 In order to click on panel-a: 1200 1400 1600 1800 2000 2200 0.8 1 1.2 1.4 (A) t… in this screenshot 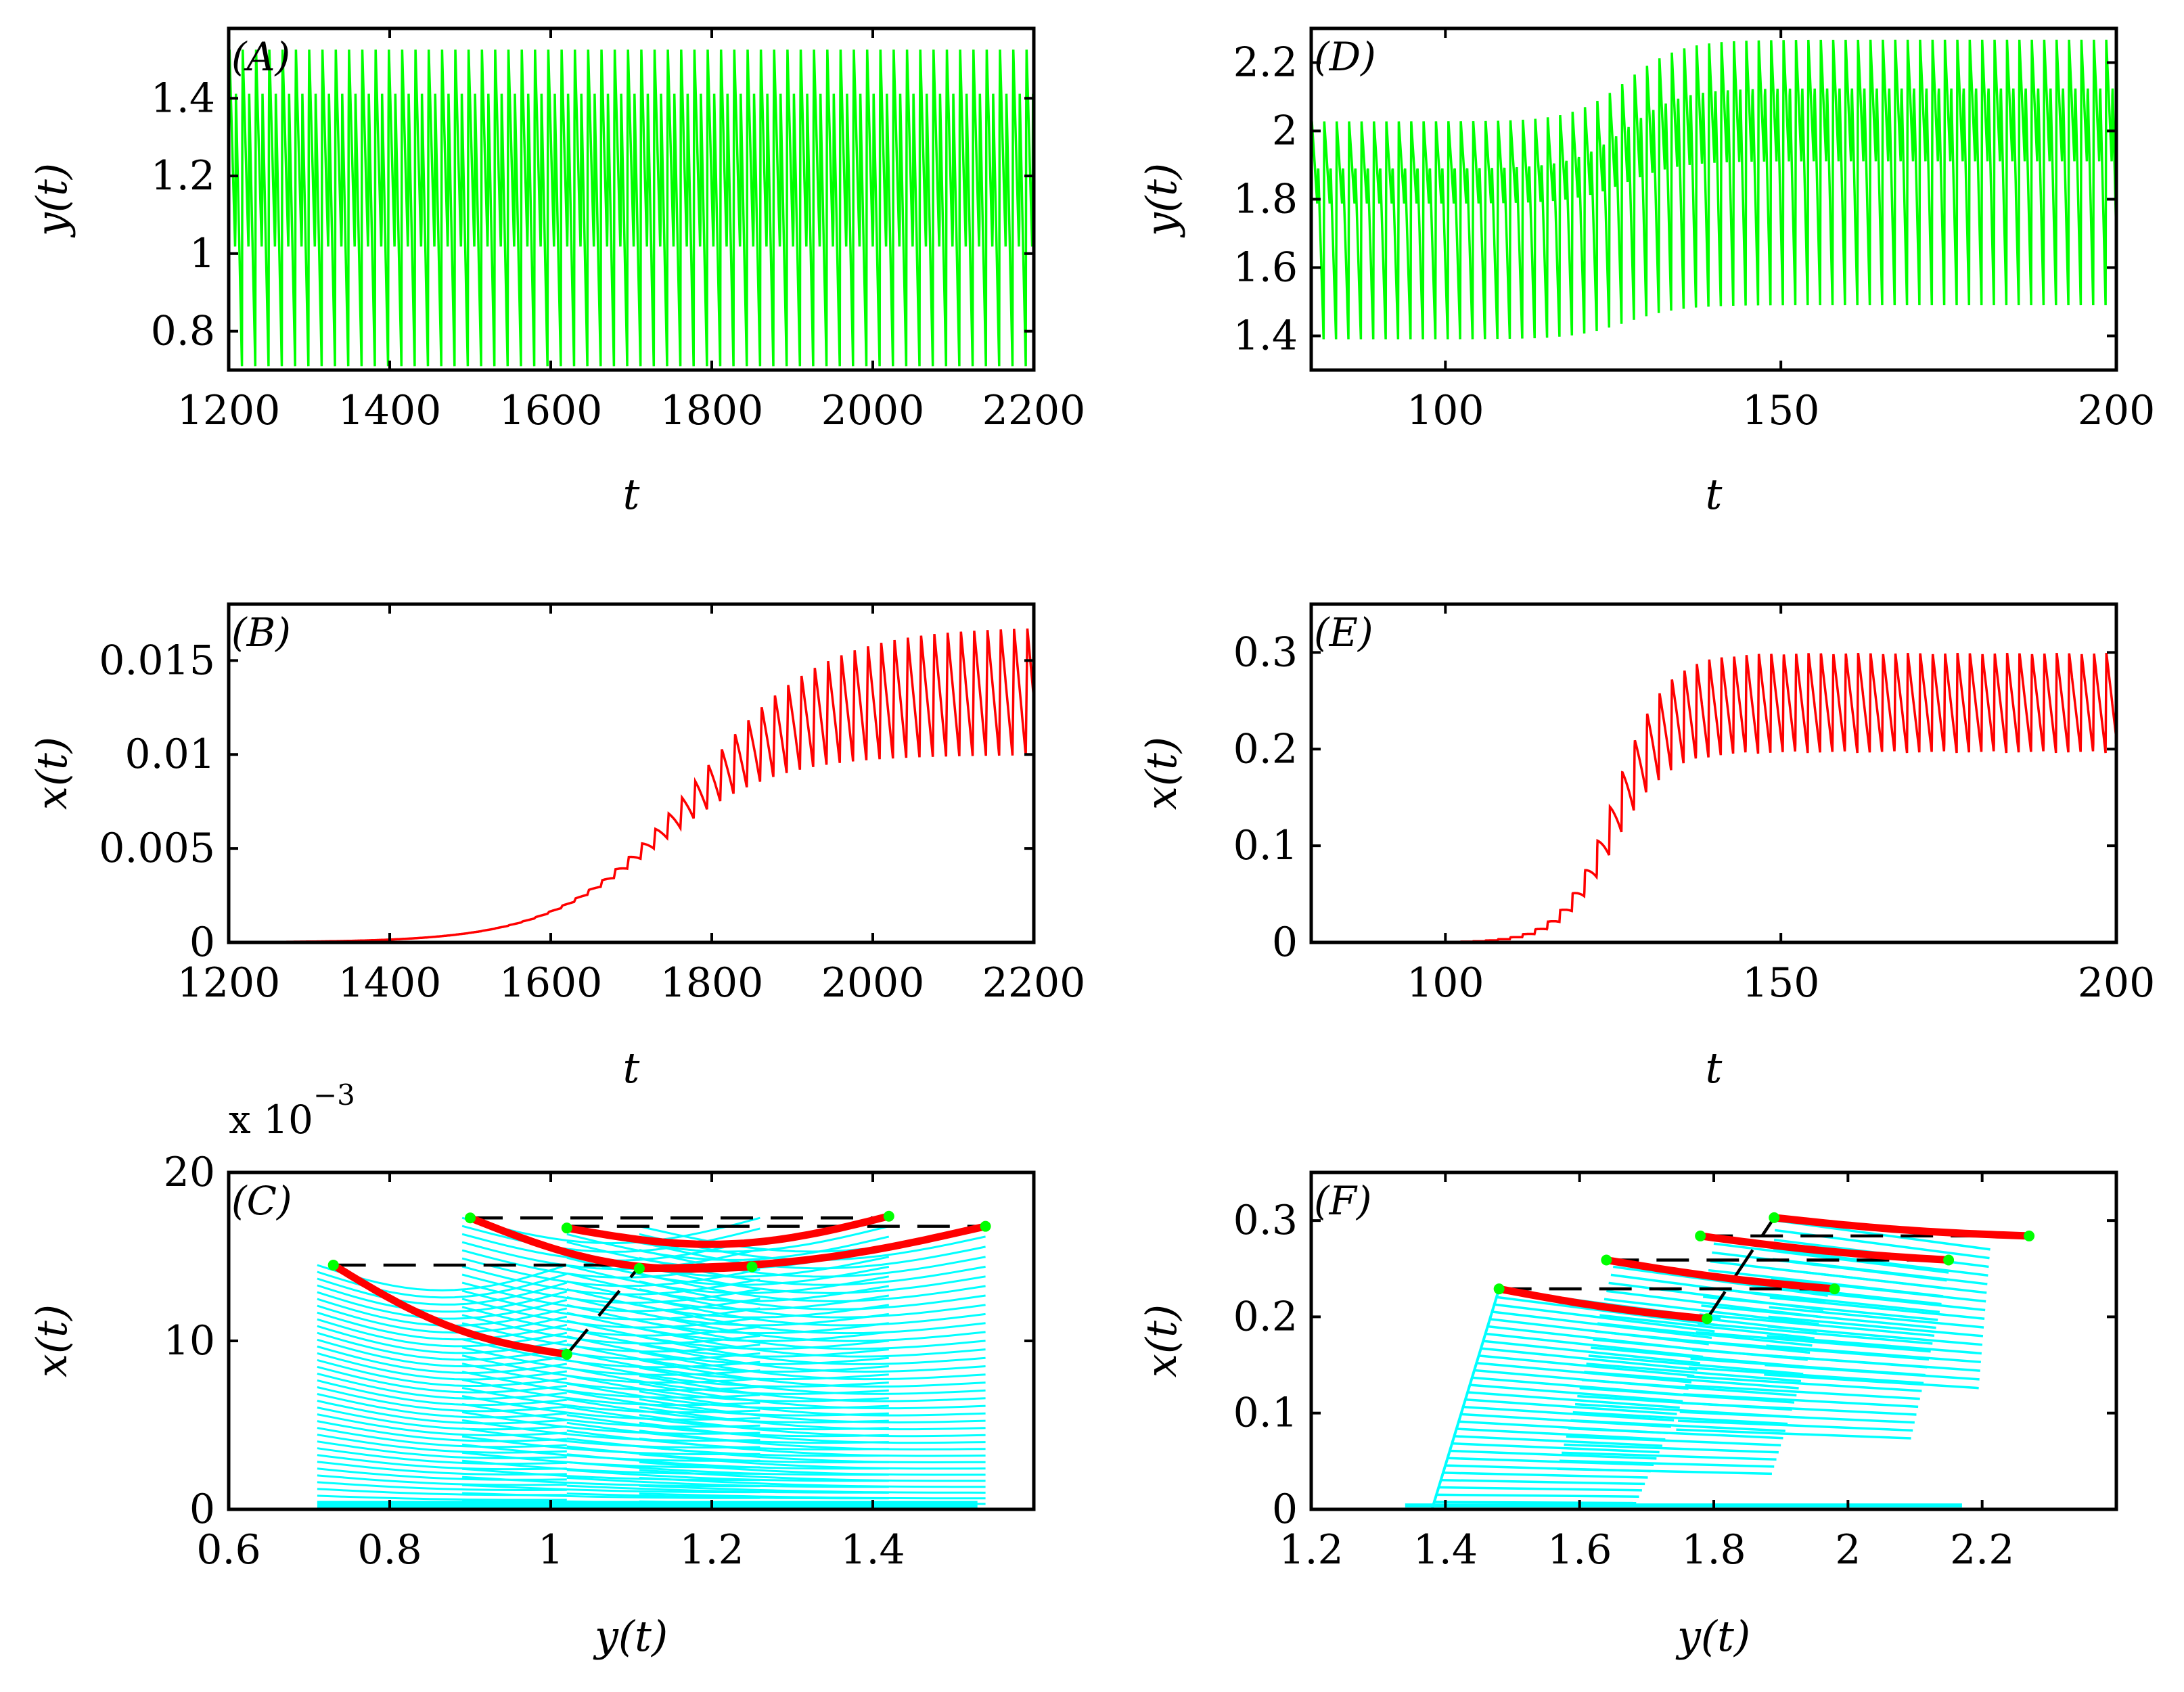, I will do `click(556, 272)`.